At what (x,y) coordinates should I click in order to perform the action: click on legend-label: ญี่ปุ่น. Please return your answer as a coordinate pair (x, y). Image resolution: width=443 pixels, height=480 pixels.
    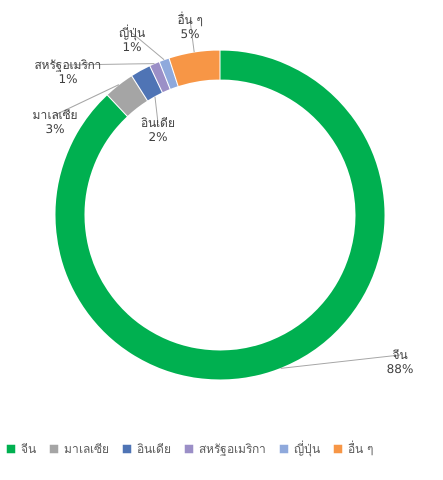
    Looking at the image, I should click on (307, 448).